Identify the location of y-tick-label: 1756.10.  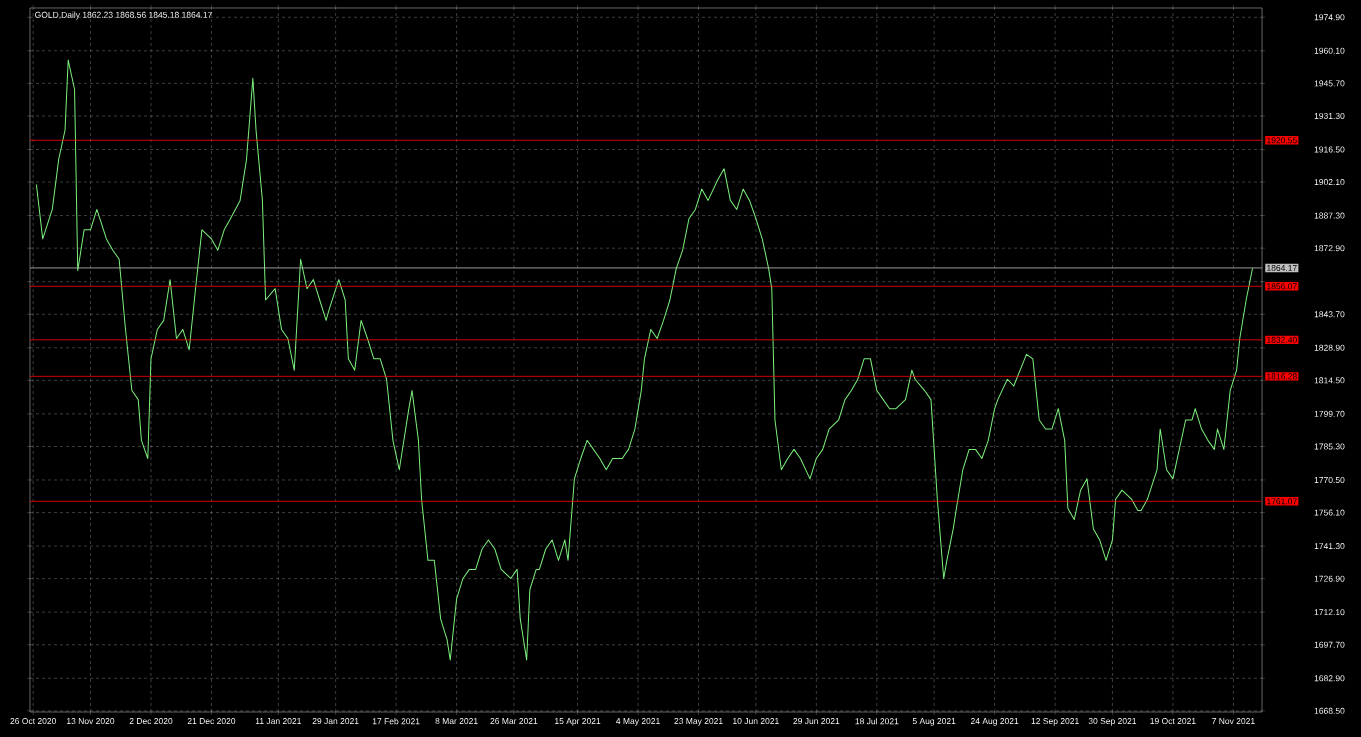
(1329, 512).